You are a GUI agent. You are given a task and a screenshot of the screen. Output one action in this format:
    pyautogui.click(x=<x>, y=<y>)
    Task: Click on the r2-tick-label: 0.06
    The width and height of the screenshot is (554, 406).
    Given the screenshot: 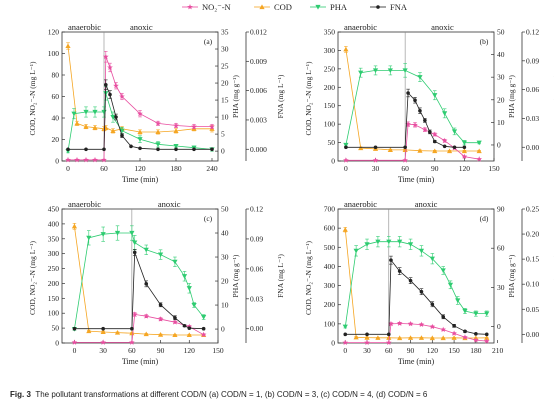 What is the action you would take?
    pyautogui.click(x=532, y=89)
    